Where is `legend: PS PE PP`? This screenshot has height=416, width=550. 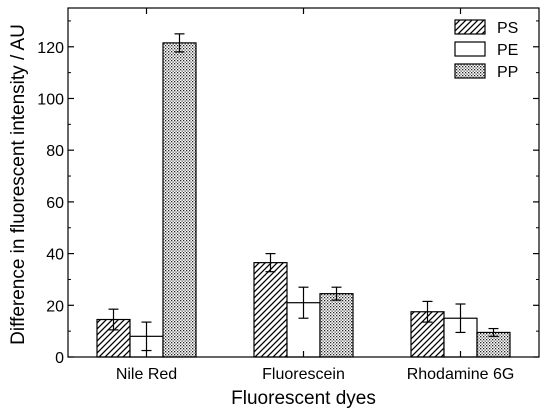 legend: PS PE PP is located at coordinates (486, 50).